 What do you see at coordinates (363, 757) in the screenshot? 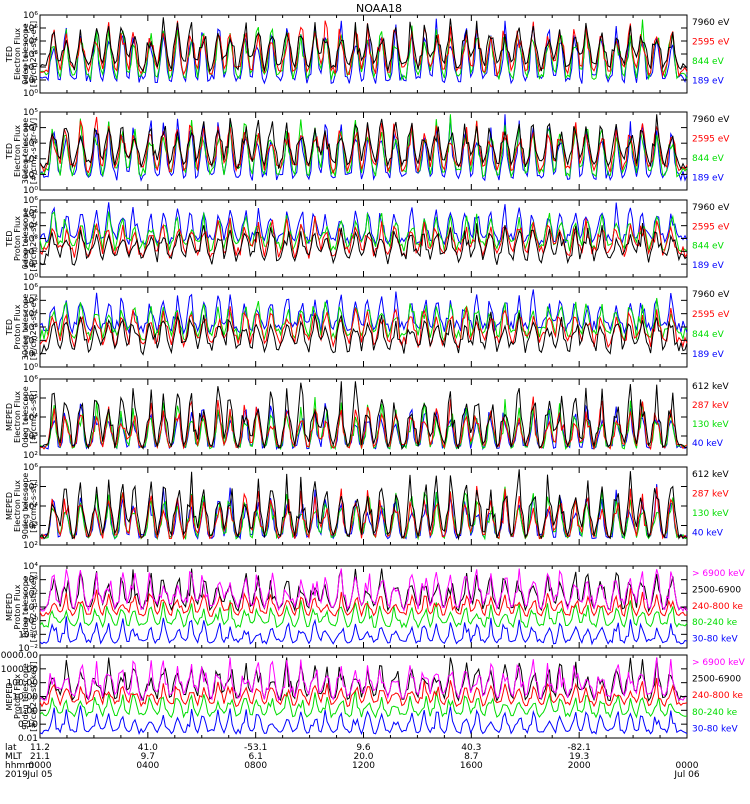
I see `x-tick-label: 20.0` at bounding box center [363, 757].